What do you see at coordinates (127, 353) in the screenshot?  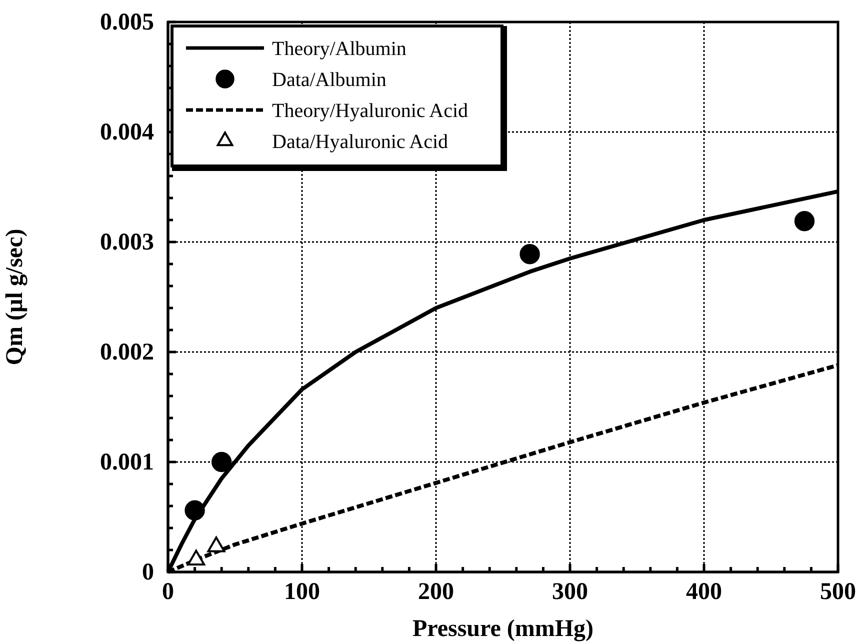 I see `y-tick-label: 0.002` at bounding box center [127, 353].